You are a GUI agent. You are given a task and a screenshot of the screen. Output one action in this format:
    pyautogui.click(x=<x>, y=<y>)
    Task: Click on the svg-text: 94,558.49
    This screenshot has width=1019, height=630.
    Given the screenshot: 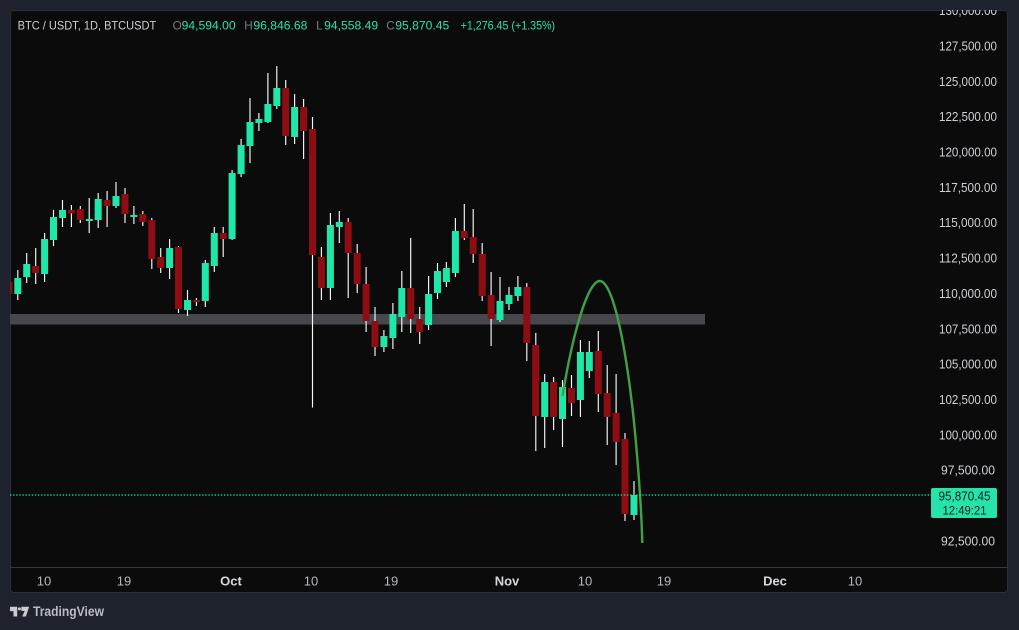 What is the action you would take?
    pyautogui.click(x=351, y=26)
    